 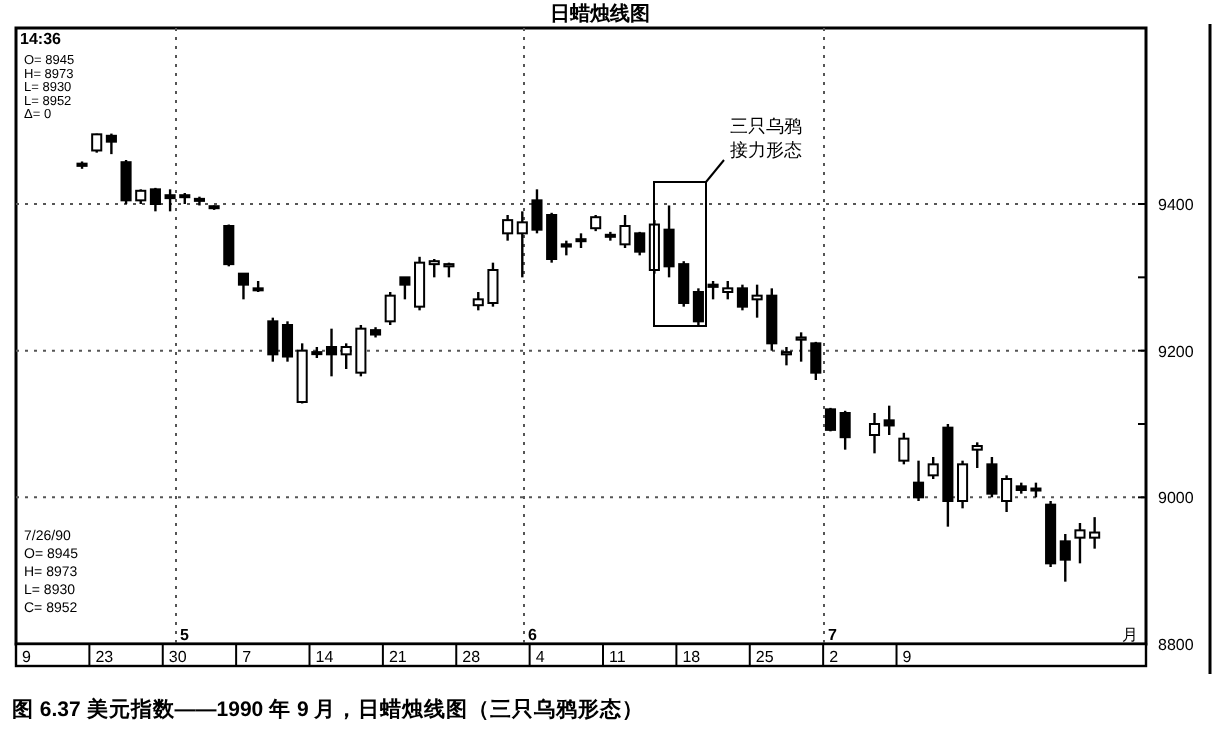 What do you see at coordinates (1176, 645) in the screenshot?
I see `y-tick-label: 8800` at bounding box center [1176, 645].